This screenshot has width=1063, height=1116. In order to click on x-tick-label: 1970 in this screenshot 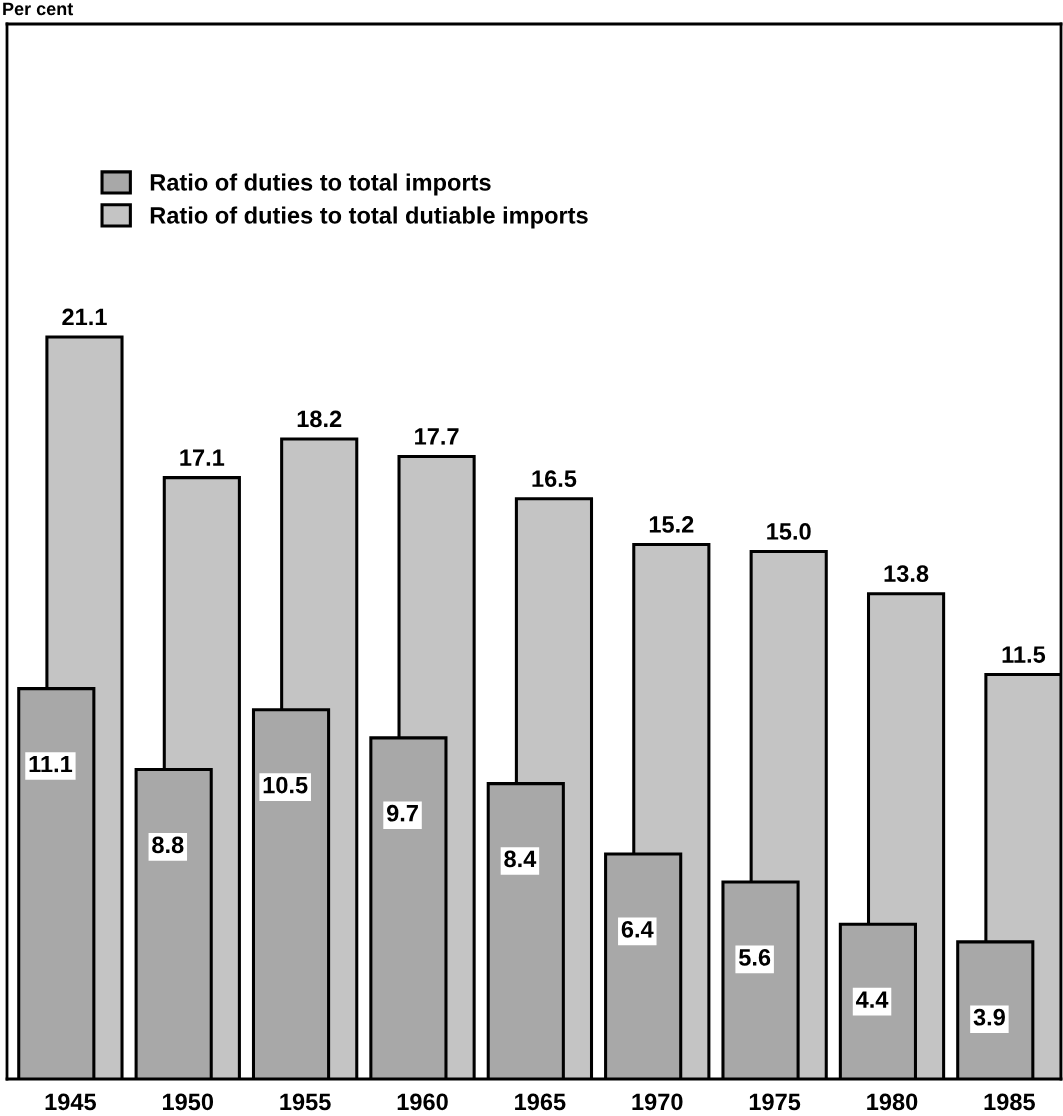, I will do `click(657, 1102)`.